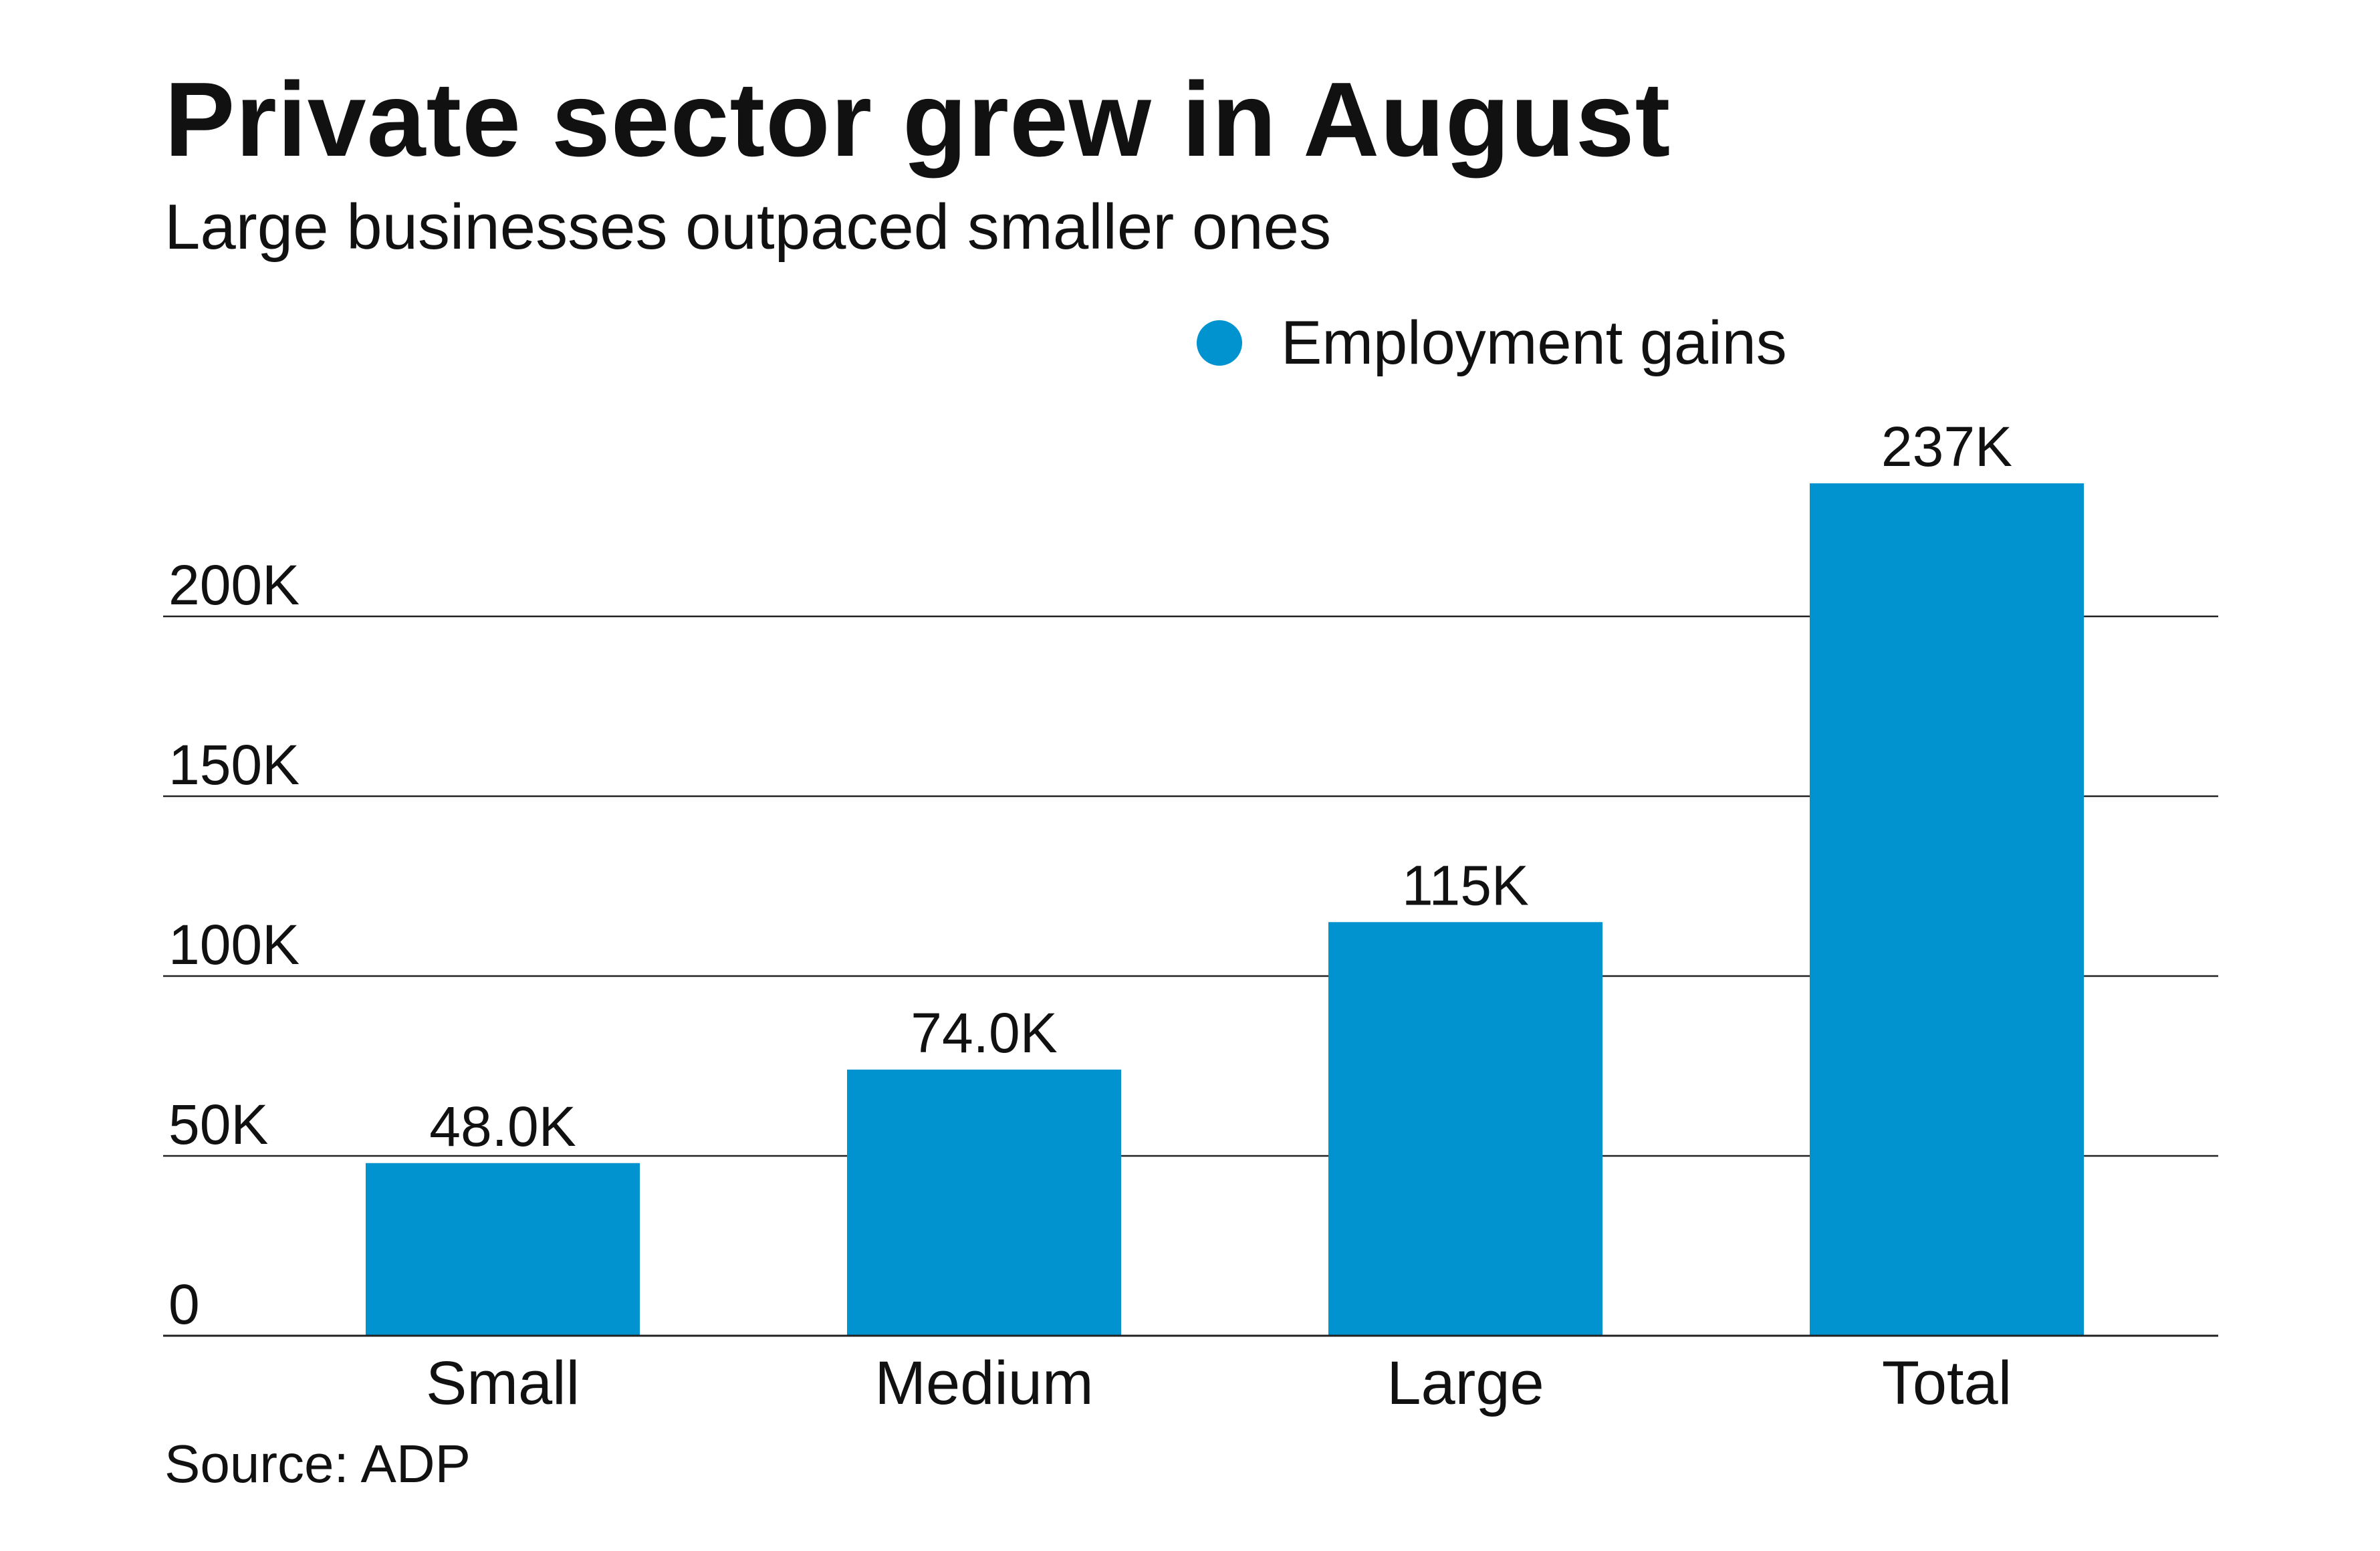  Describe the element at coordinates (234, 585) in the screenshot. I see `y-tick-label: 200K` at that location.